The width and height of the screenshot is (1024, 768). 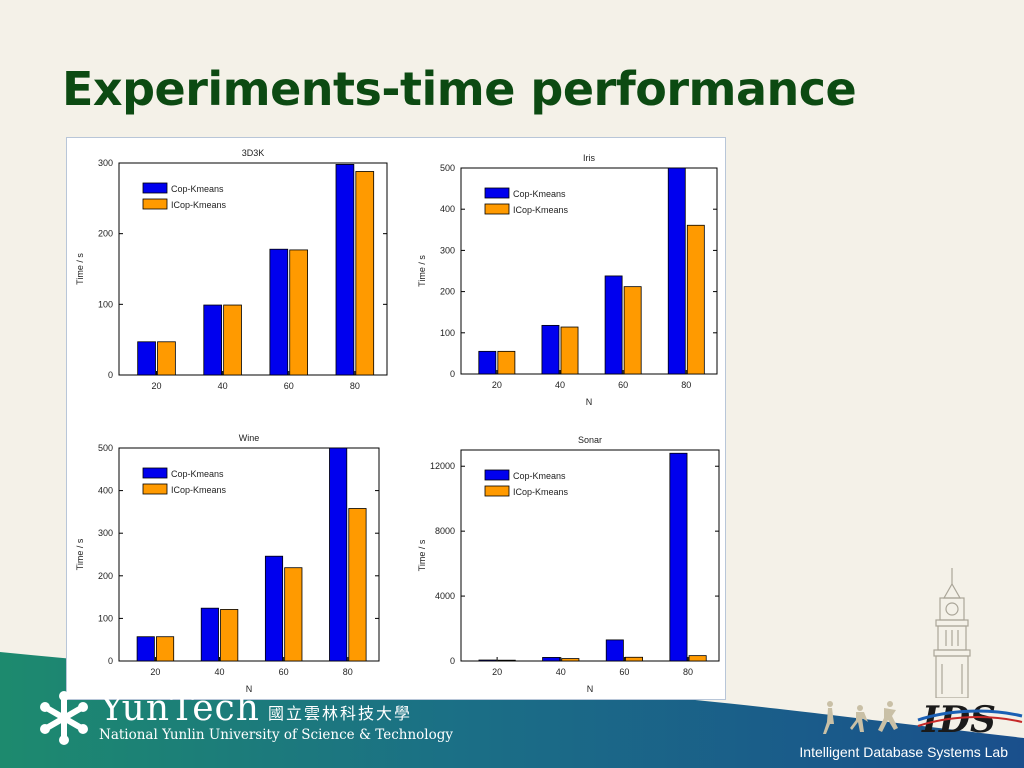 What do you see at coordinates (105, 448) in the screenshot?
I see `y-tick-label: 500` at bounding box center [105, 448].